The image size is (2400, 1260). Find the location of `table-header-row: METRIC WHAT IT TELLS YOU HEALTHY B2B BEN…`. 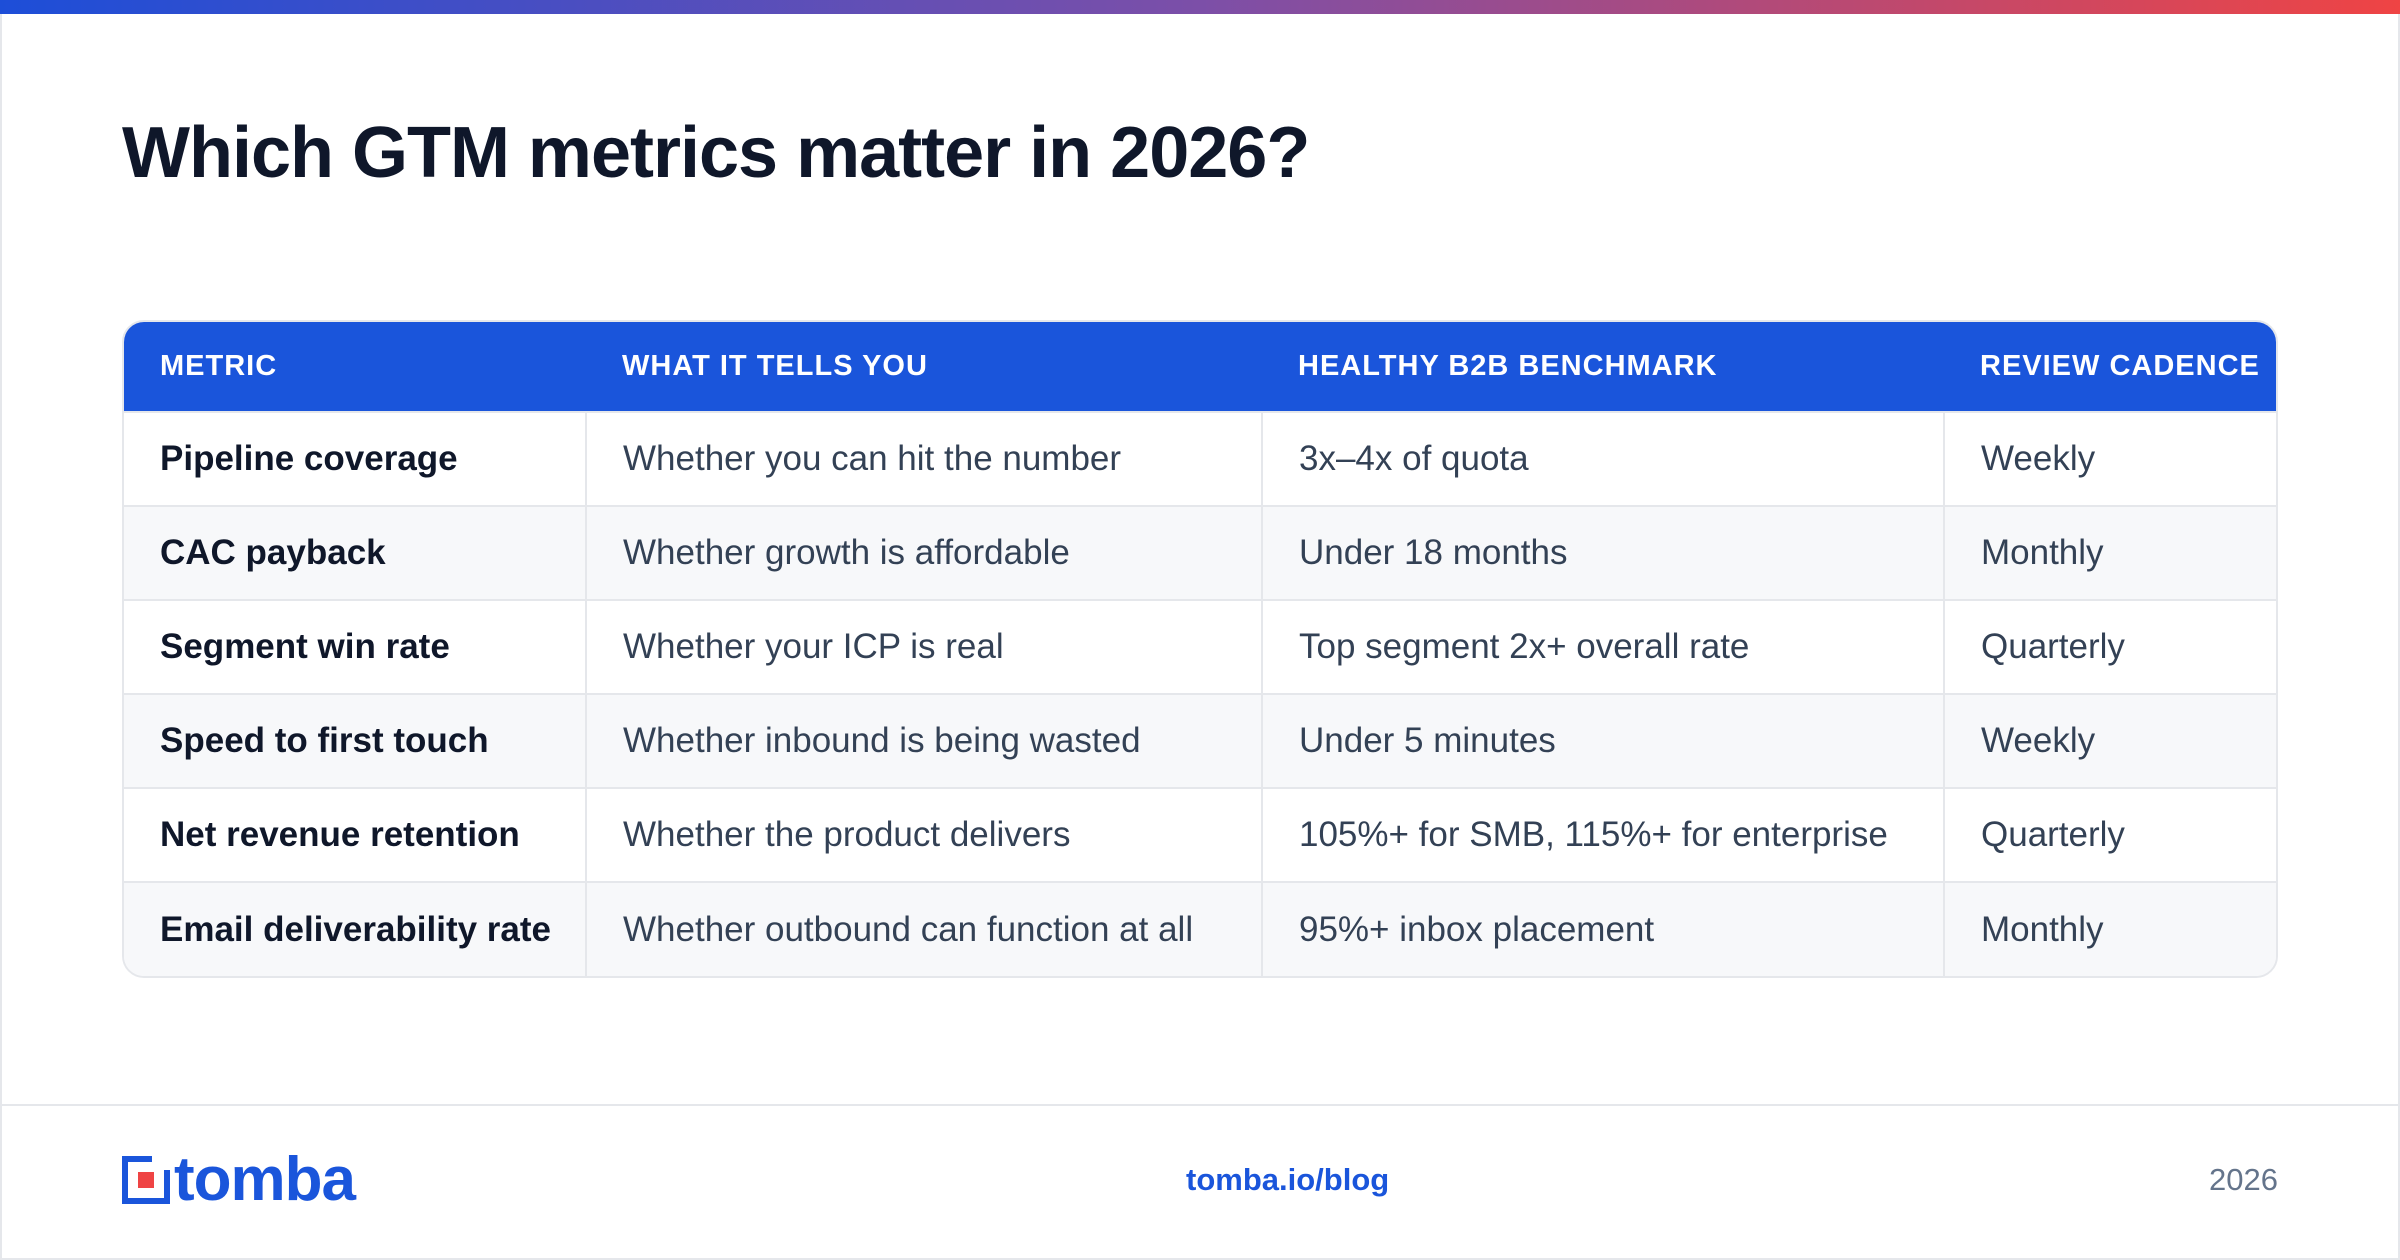

table-header-row: METRIC WHAT IT TELLS YOU HEALTHY B2B BEN… is located at coordinates (1200, 367).